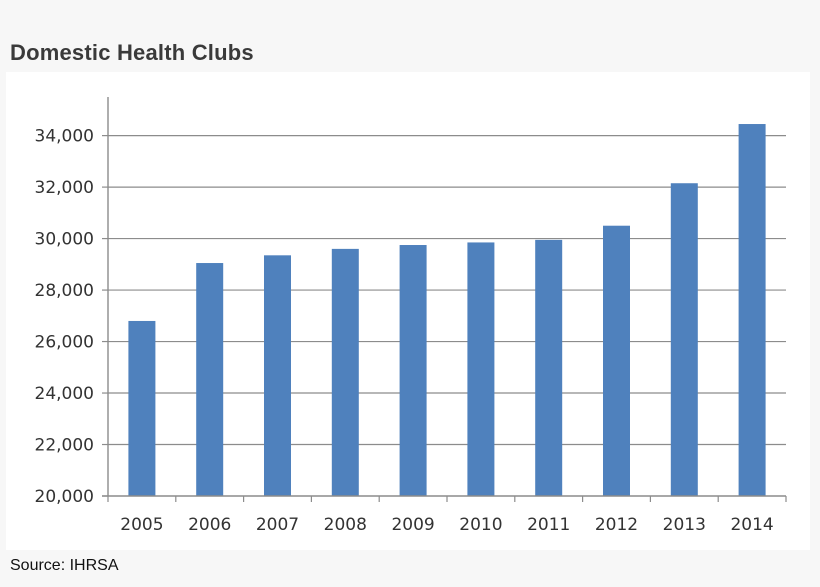 The image size is (820, 587). What do you see at coordinates (141, 525) in the screenshot?
I see `x-tick-label: 2005` at bounding box center [141, 525].